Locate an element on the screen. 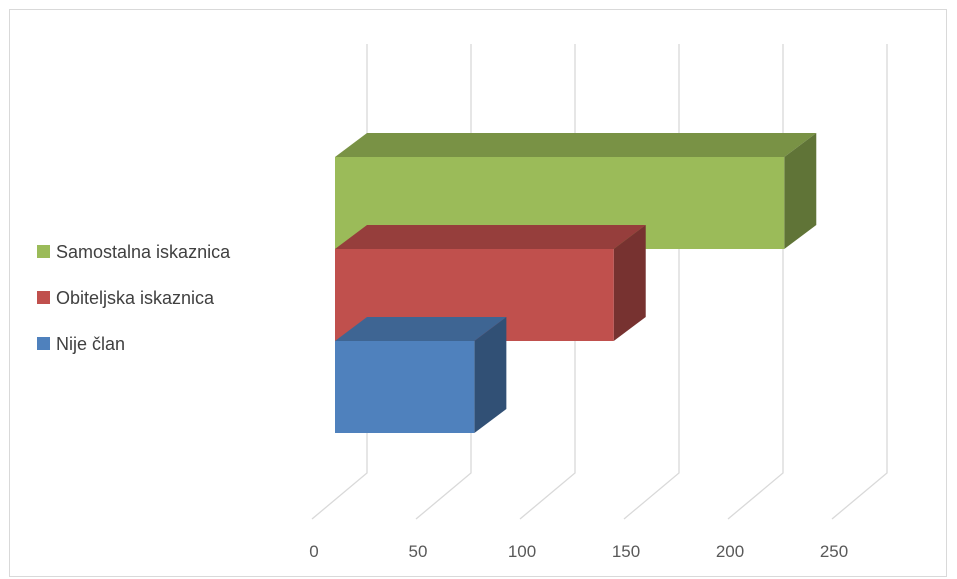 The image size is (957, 579). x-tick-label: 100 is located at coordinates (522, 551).